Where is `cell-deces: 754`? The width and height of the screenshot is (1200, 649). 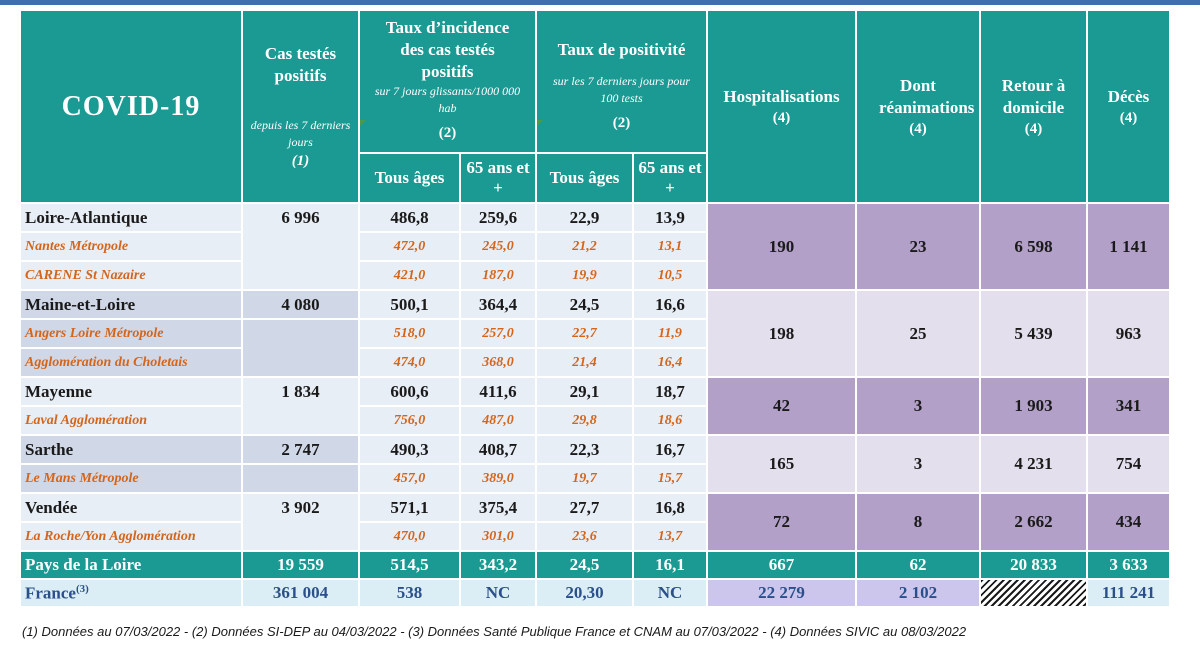 cell-deces: 754 is located at coordinates (1128, 464).